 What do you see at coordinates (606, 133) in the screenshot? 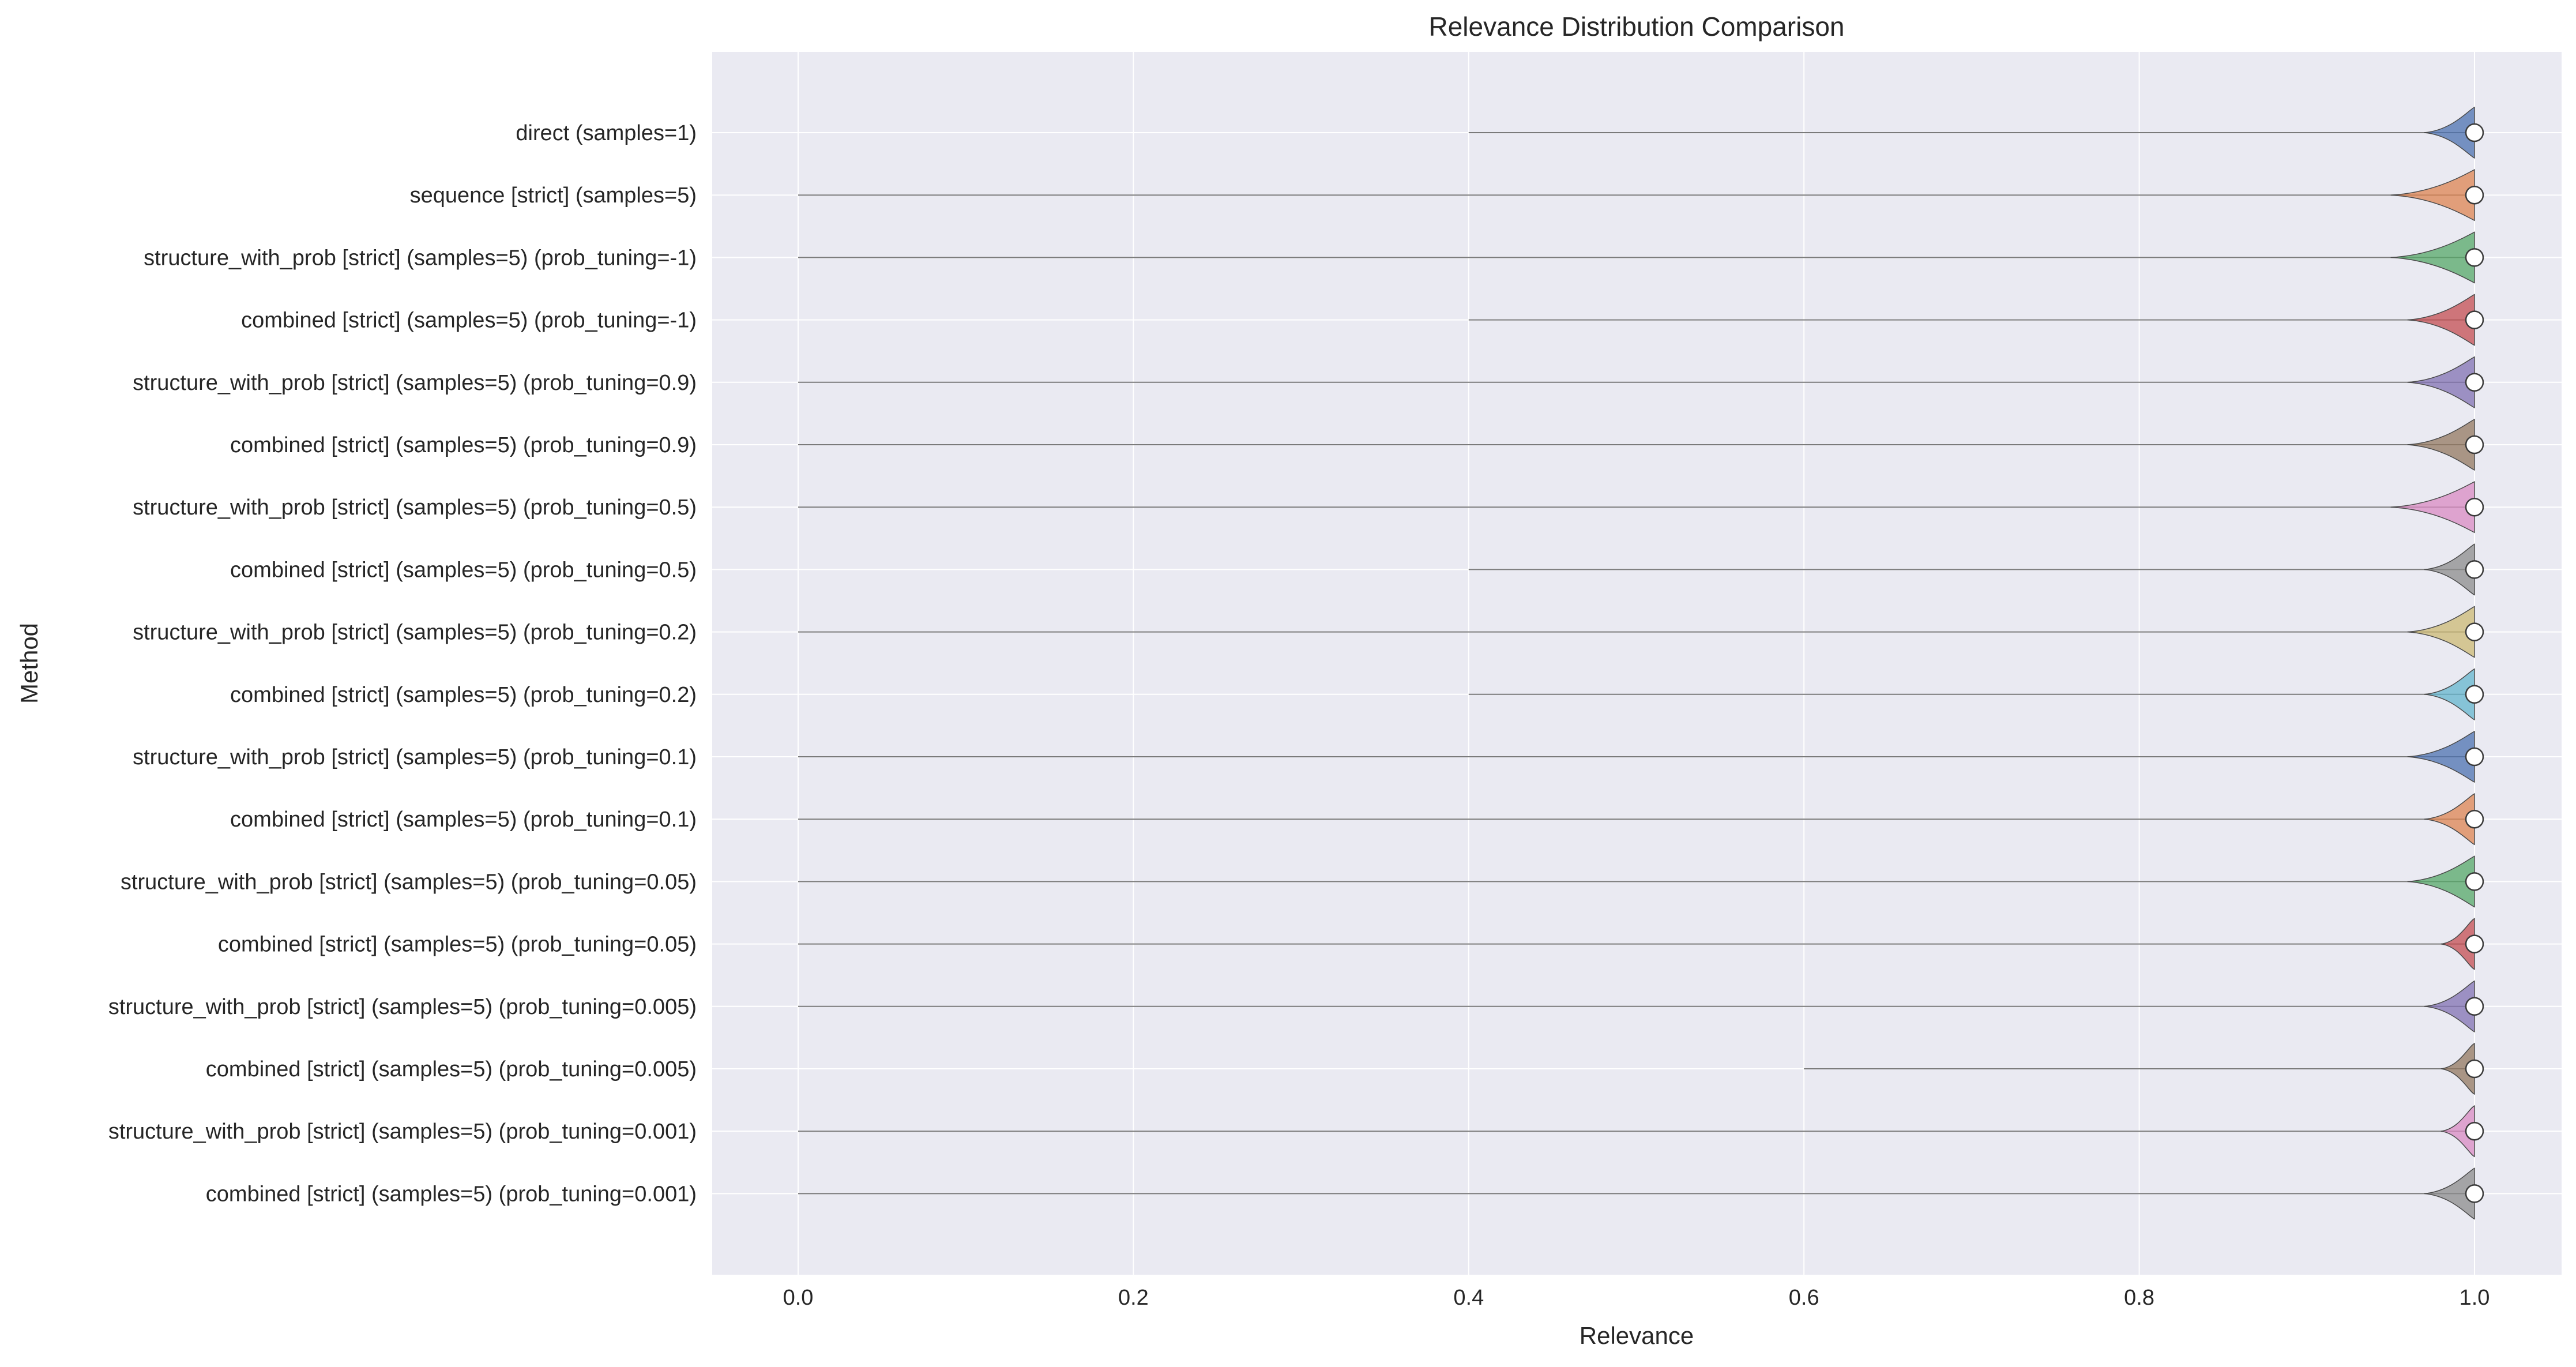
I see `category-label: direct (samples=1)` at bounding box center [606, 133].